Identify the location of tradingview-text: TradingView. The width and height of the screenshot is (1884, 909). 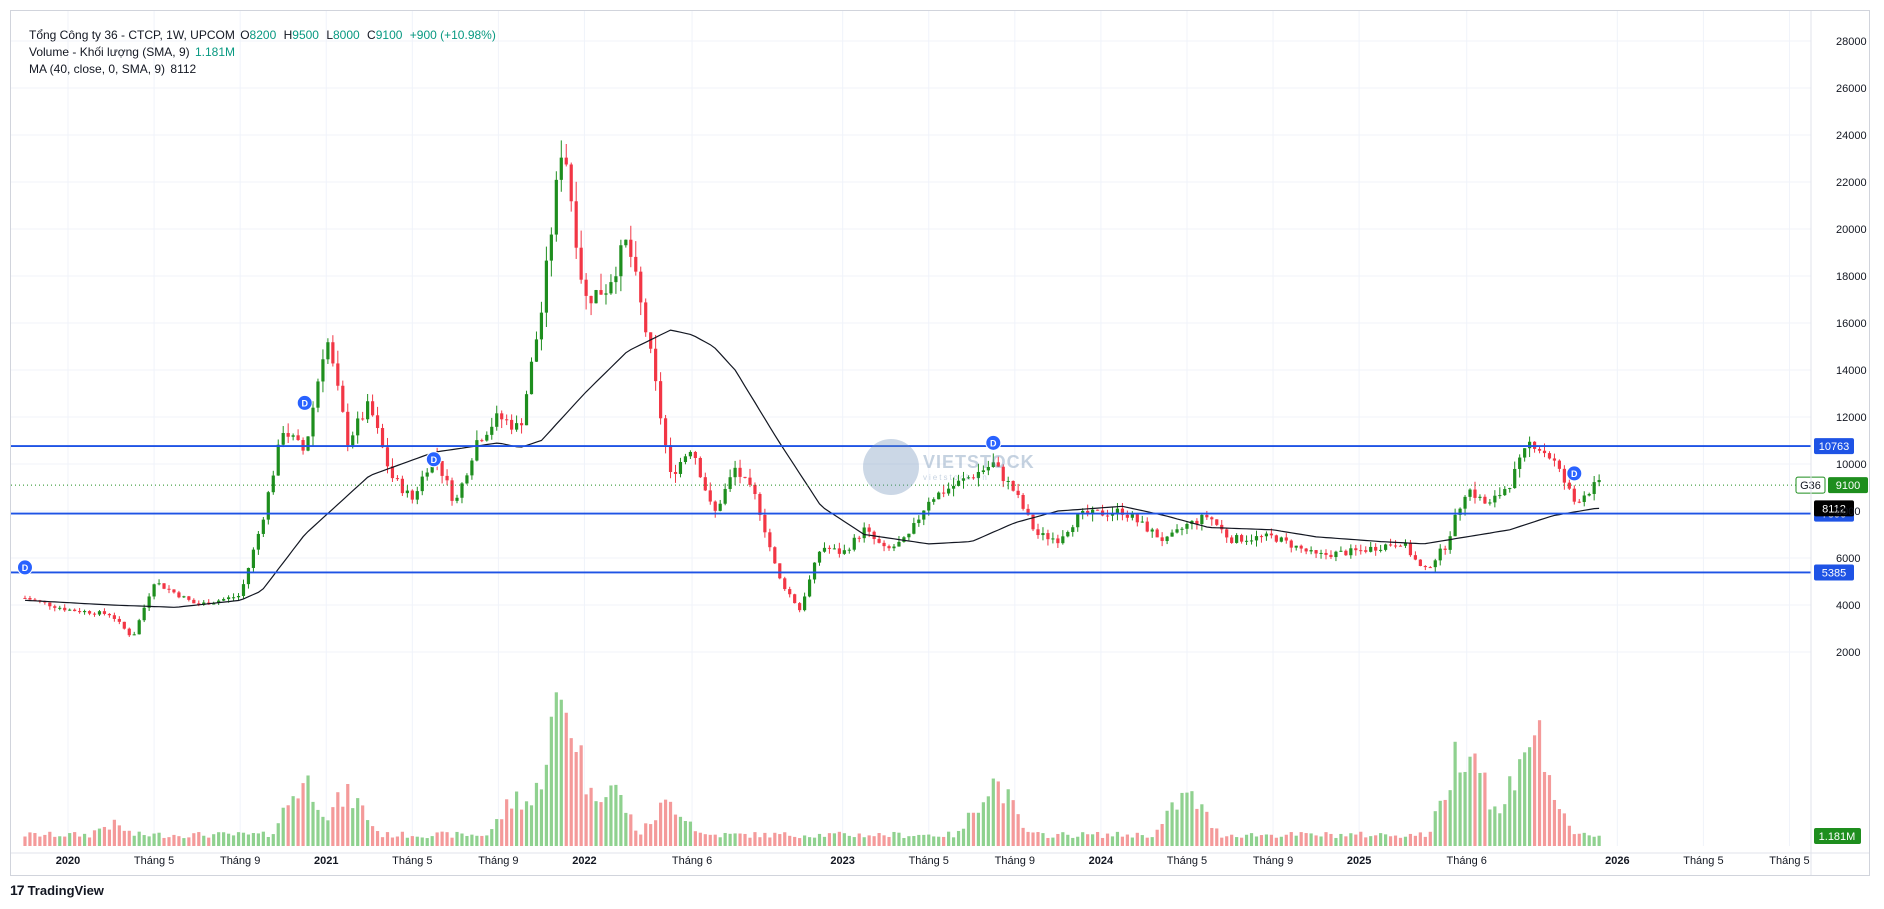
(65, 890).